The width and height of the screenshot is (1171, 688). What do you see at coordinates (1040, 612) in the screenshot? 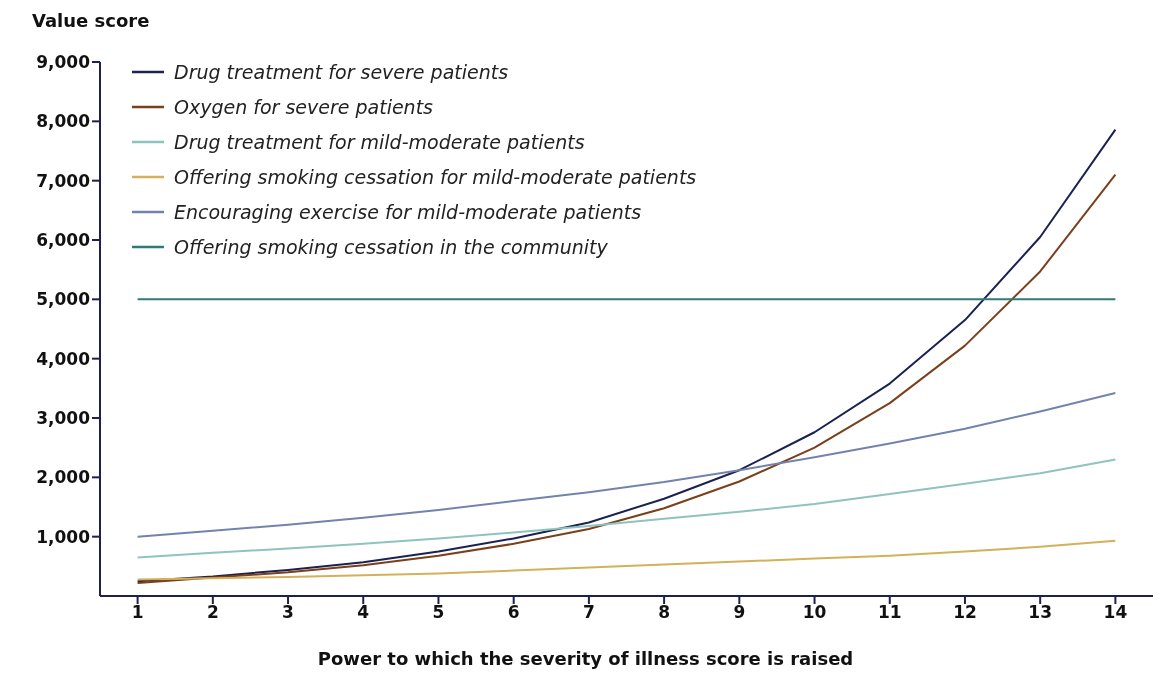
I see `x-tick-label: 13` at bounding box center [1040, 612].